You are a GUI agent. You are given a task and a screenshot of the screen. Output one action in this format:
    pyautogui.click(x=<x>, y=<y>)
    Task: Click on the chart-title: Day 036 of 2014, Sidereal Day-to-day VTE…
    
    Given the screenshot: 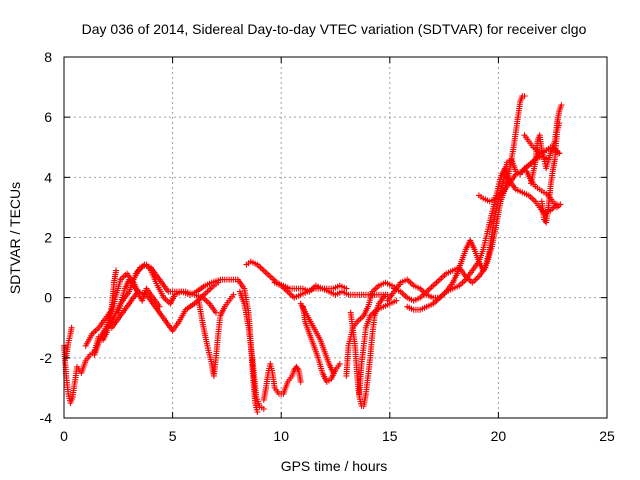 What is the action you would take?
    pyautogui.click(x=334, y=29)
    